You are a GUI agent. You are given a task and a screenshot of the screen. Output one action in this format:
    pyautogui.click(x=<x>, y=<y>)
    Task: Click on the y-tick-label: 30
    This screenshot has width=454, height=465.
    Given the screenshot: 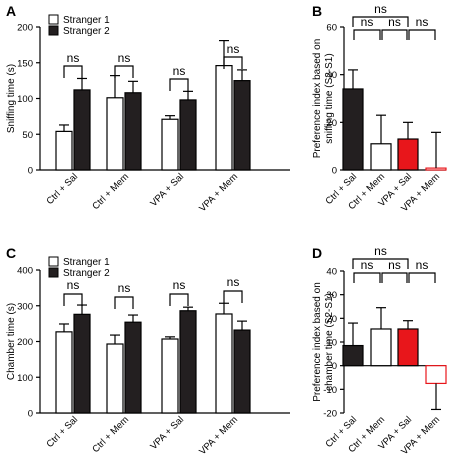 What is the action you would take?
    pyautogui.click(x=331, y=295)
    